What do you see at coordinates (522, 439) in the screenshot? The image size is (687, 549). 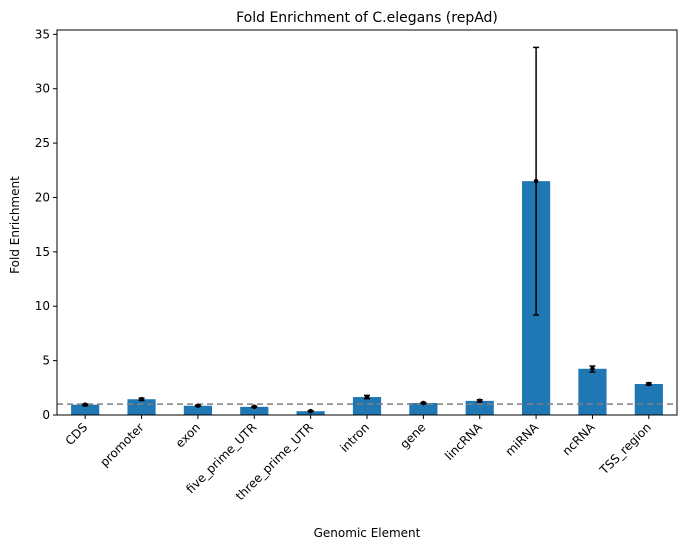 I see `x-tick-label: miRNA` at bounding box center [522, 439].